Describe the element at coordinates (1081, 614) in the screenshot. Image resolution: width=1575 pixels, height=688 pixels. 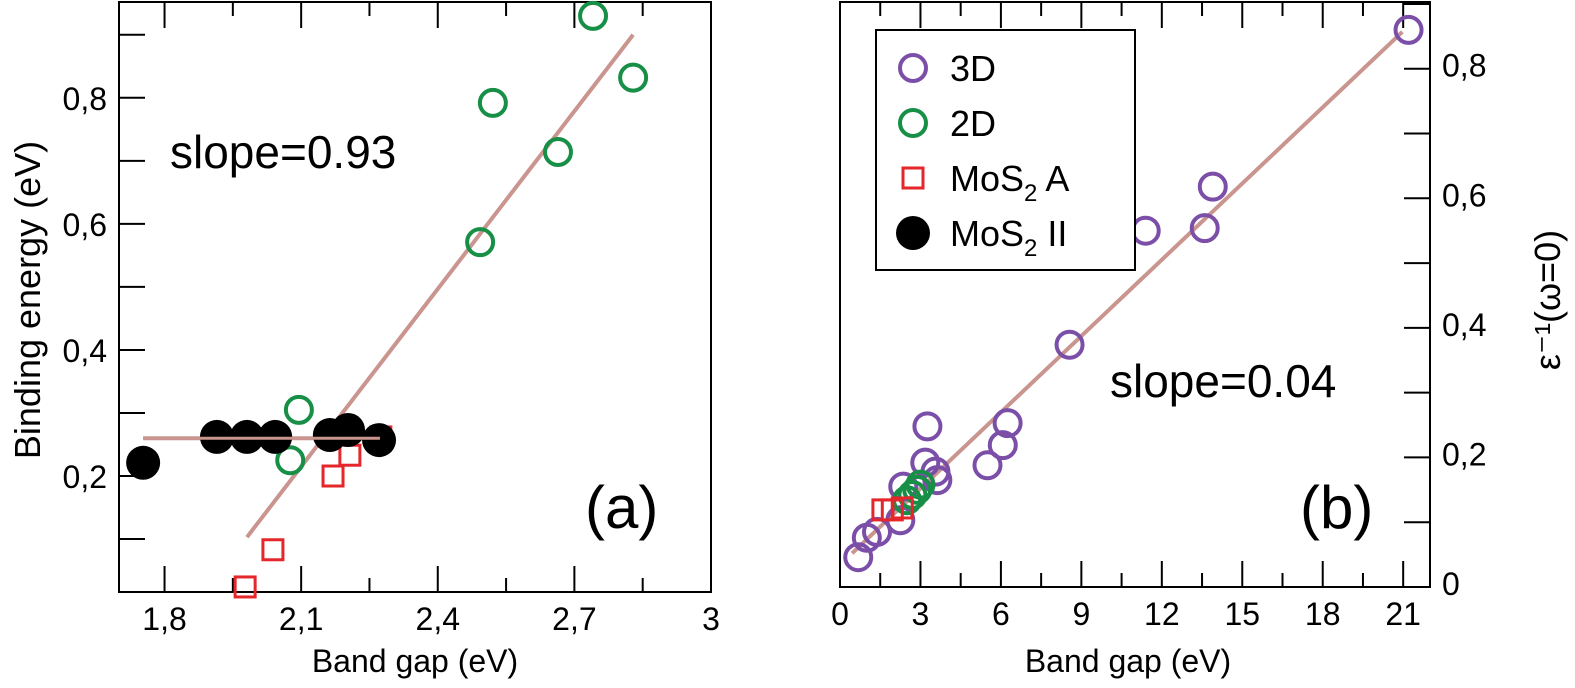
I see `x-tick-label: 9` at that location.